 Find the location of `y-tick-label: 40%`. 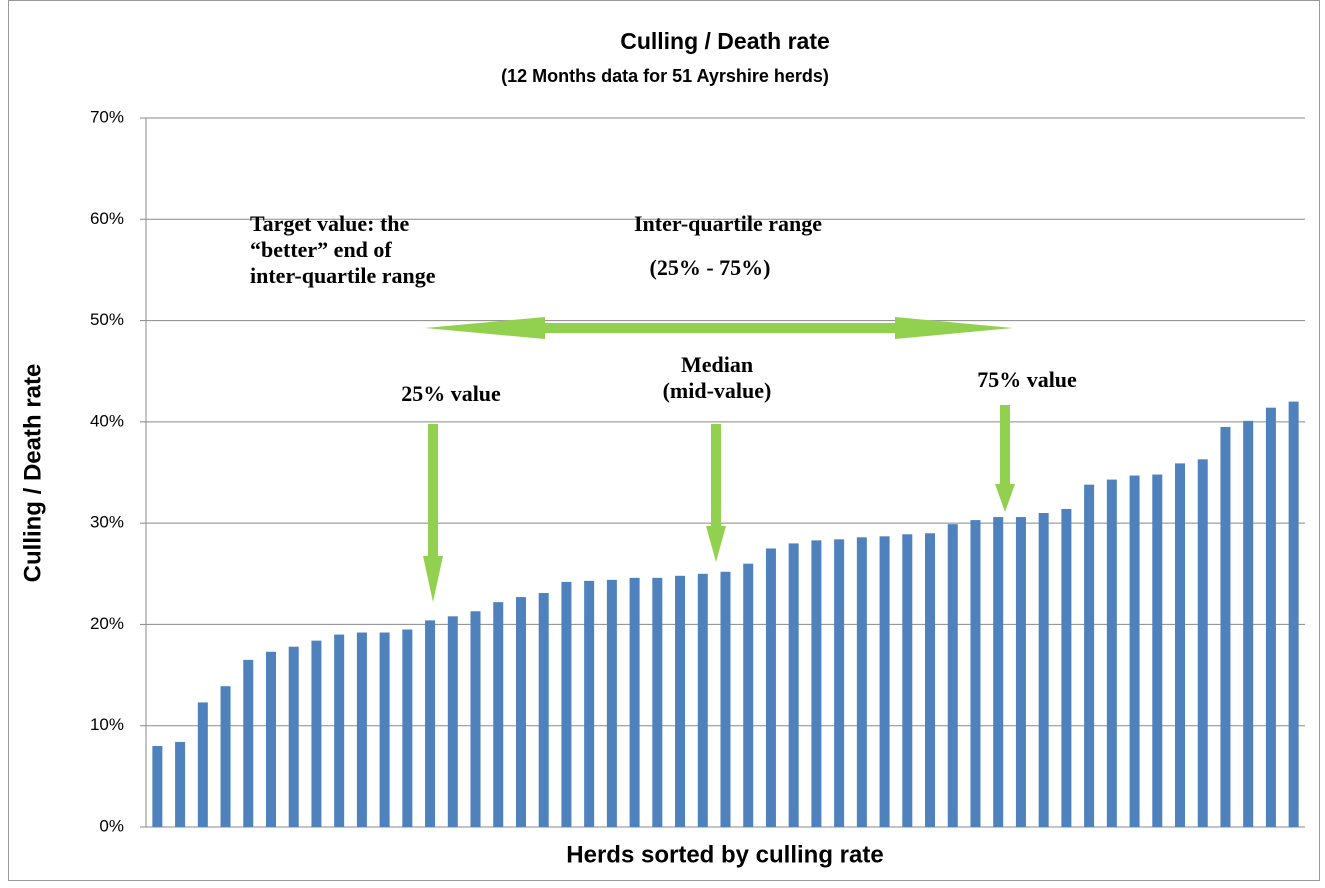

y-tick-label: 40% is located at coordinates (107, 420).